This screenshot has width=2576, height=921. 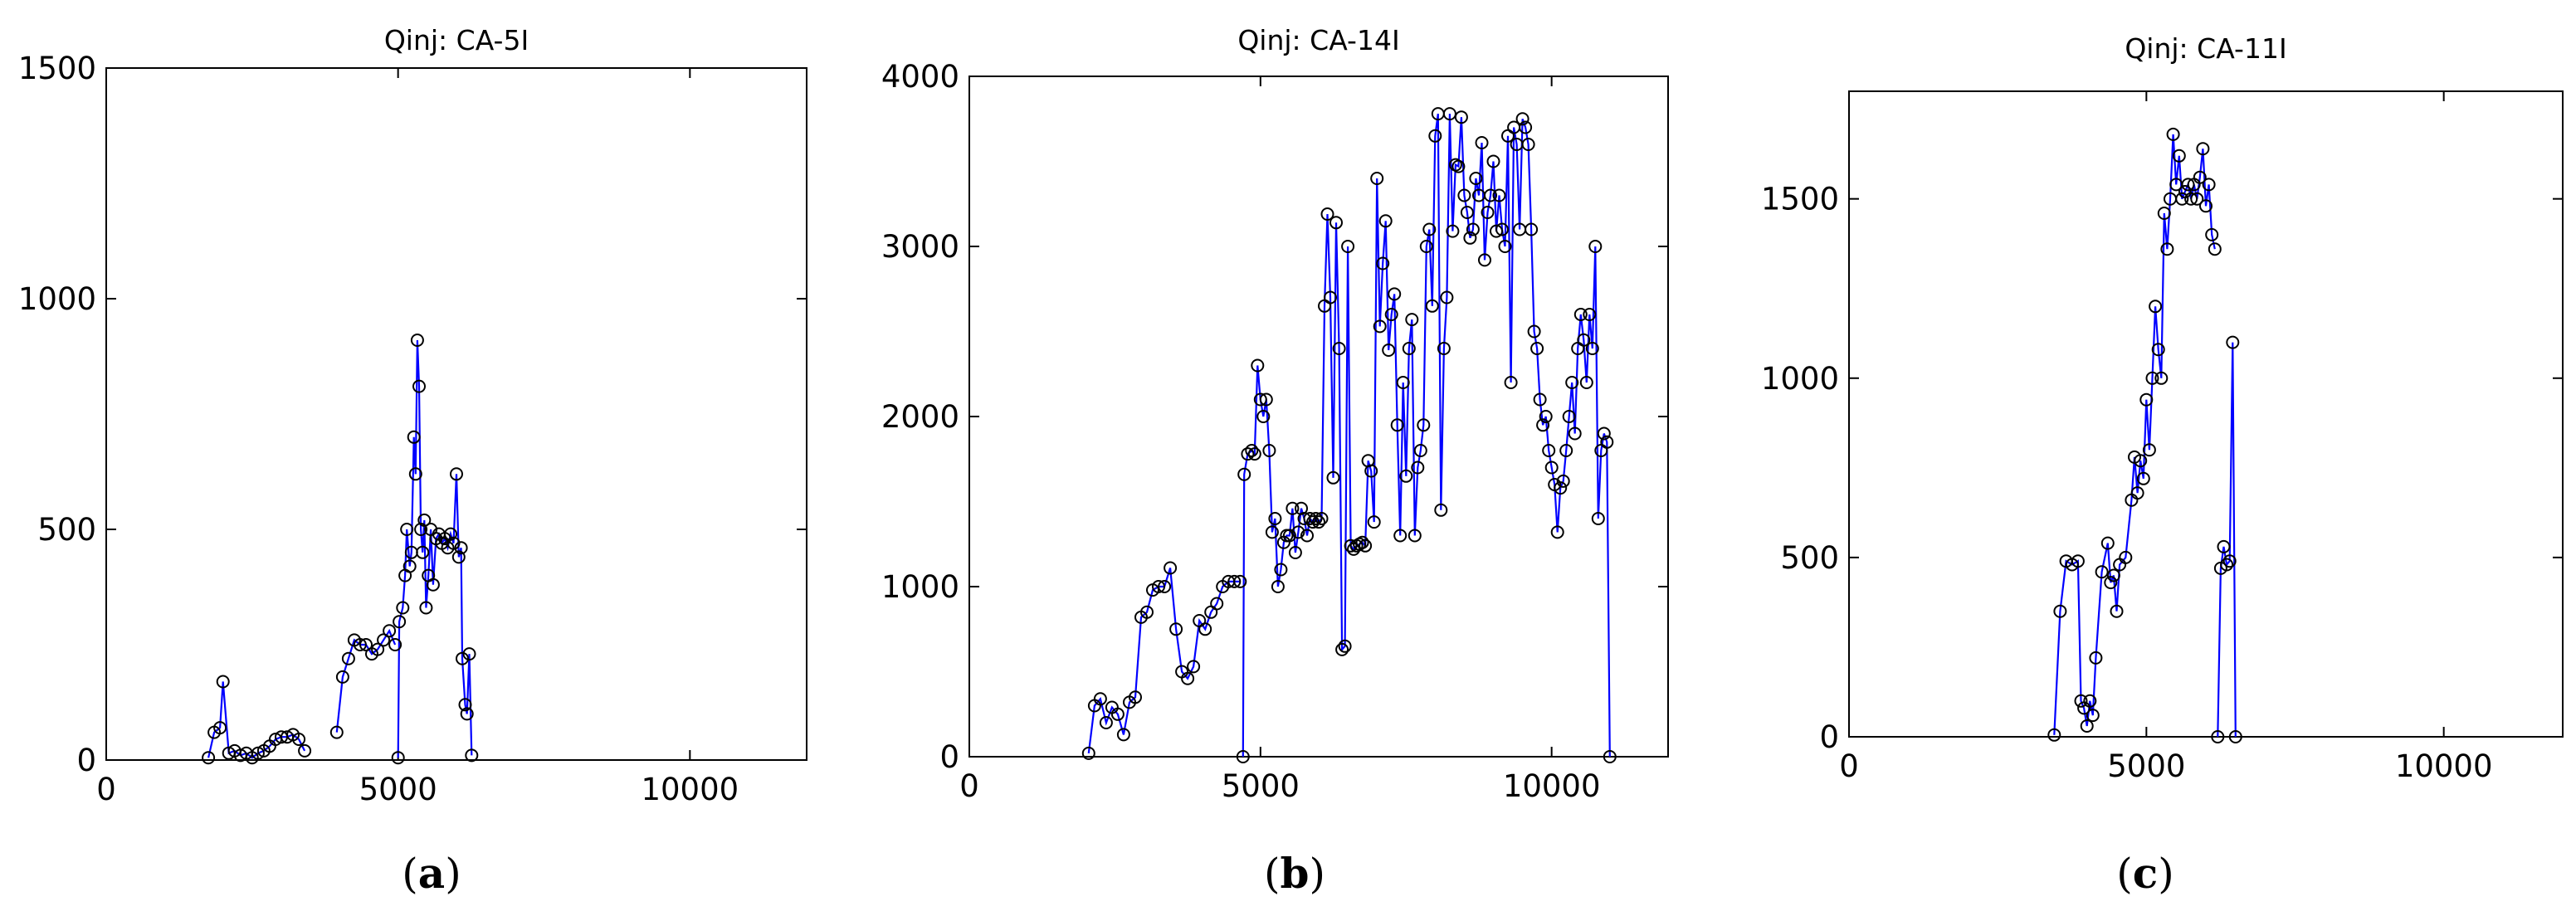 What do you see at coordinates (920, 247) in the screenshot?
I see `y-tick-label: 3000` at bounding box center [920, 247].